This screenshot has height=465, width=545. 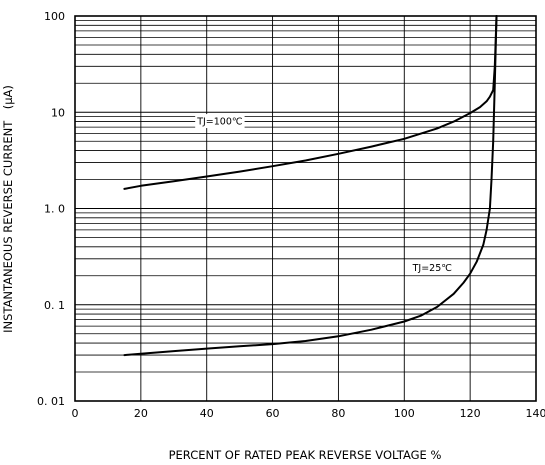 I want to click on x-tick-label: 120, so click(x=470, y=413).